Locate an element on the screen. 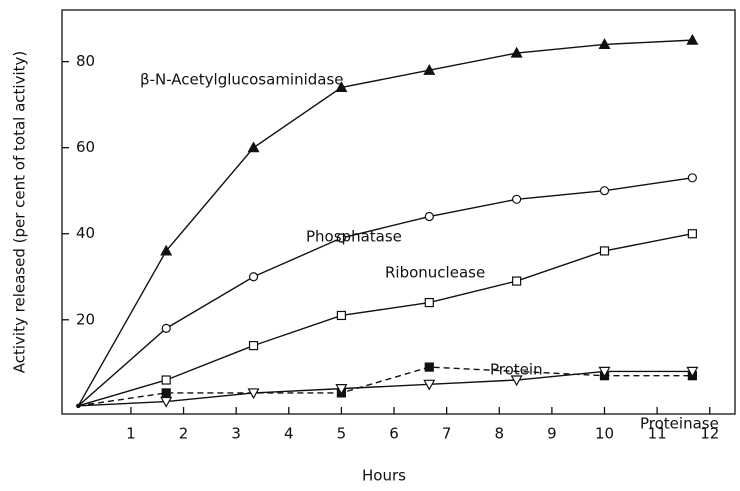  y-tick-label: 60 is located at coordinates (85, 147).